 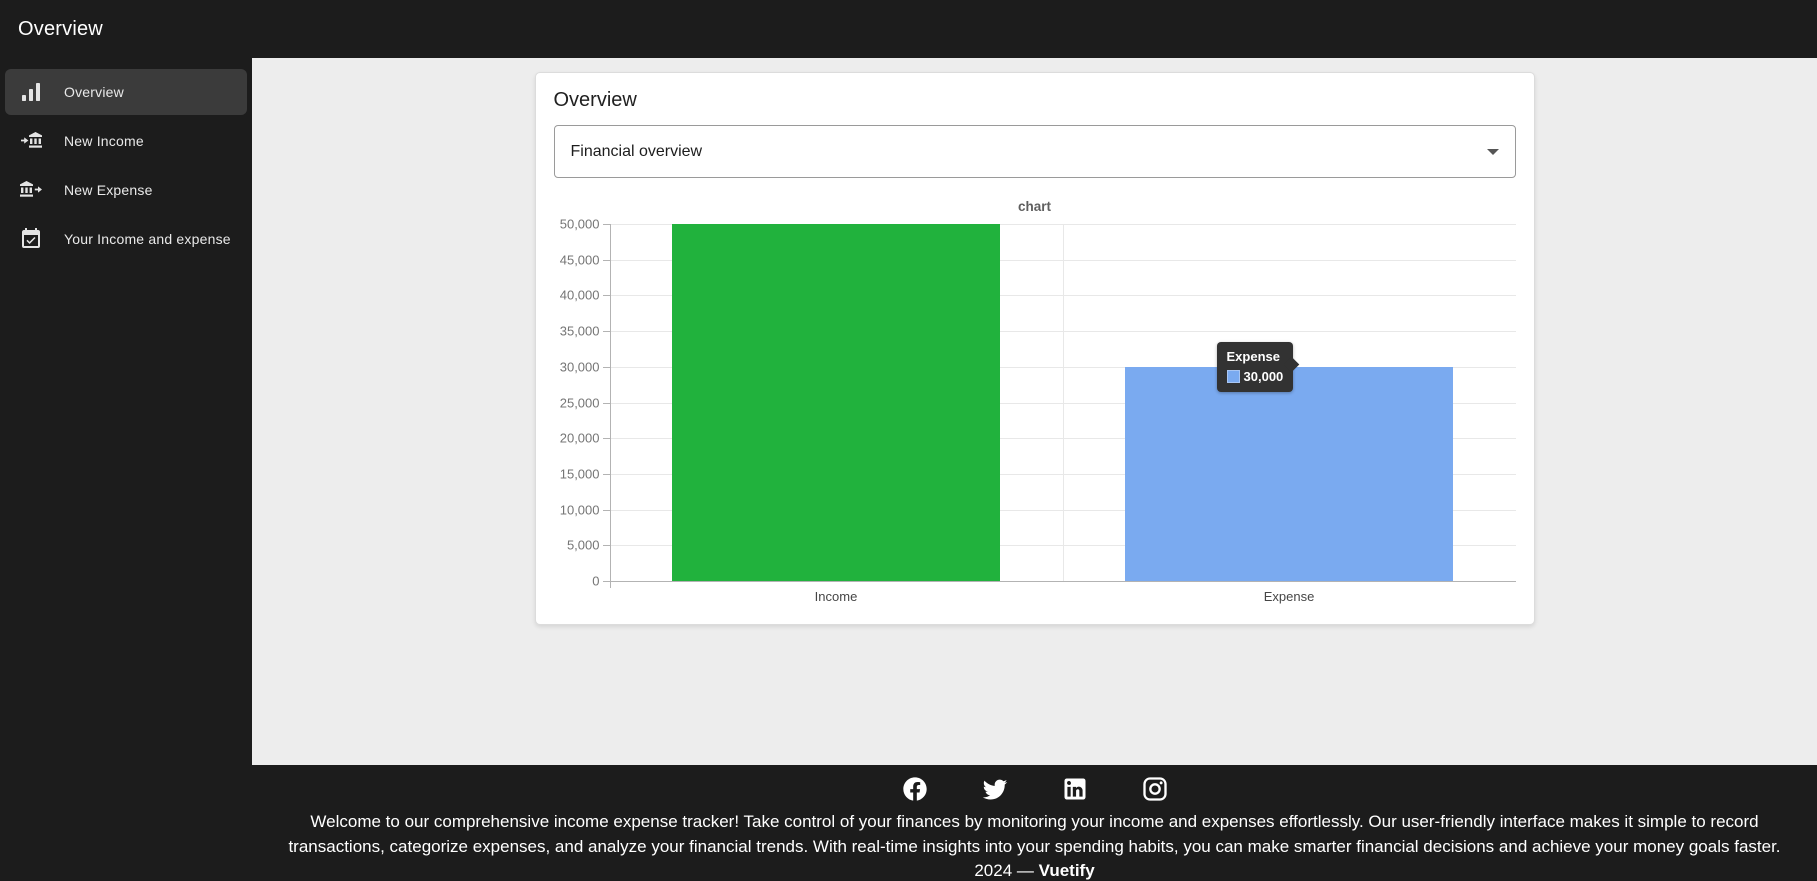 I want to click on sidebar-item-overview: Overview, so click(x=126, y=92).